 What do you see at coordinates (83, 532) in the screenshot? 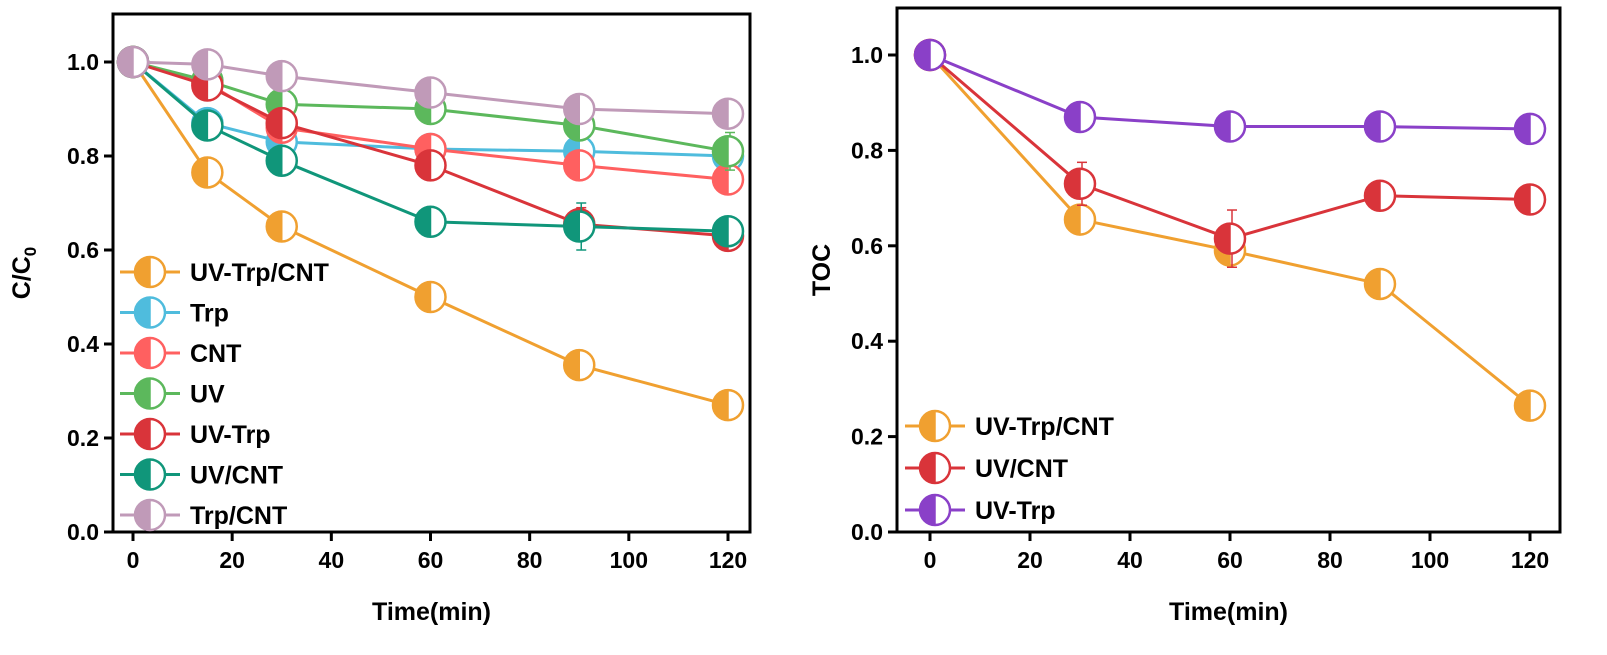
I see `y-tick-label: 0.0` at bounding box center [83, 532].